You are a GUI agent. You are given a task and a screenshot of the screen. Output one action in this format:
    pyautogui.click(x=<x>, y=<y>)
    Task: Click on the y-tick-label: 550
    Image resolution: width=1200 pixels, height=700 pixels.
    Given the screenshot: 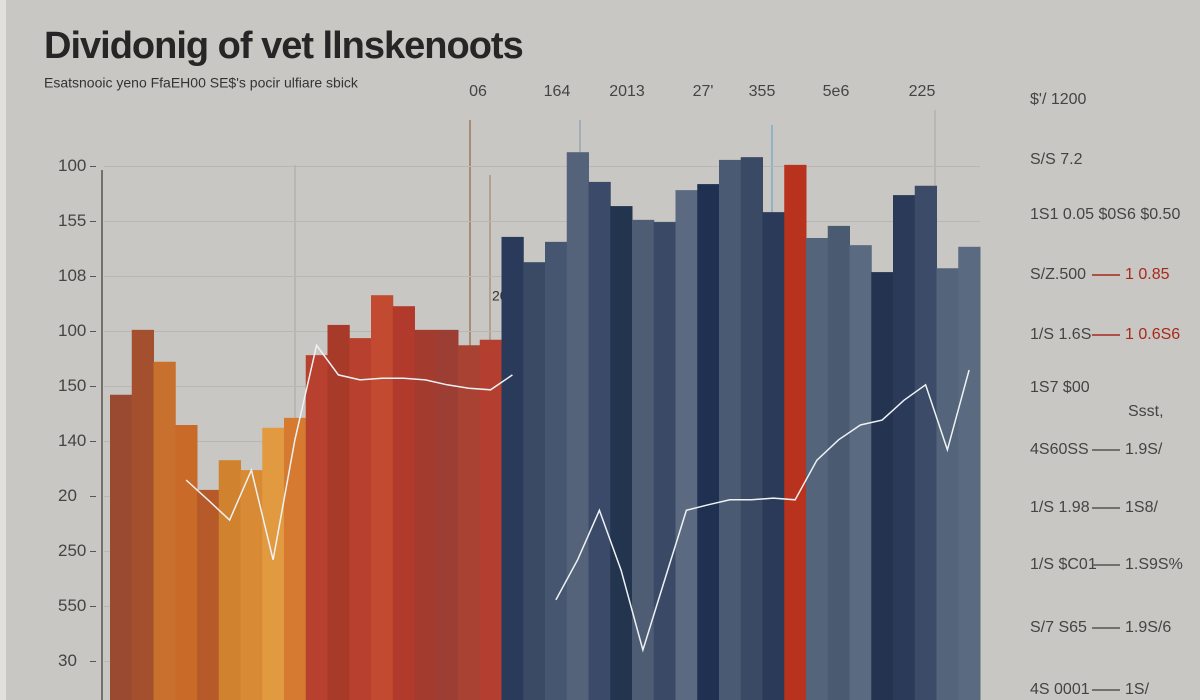 What is the action you would take?
    pyautogui.click(x=72, y=605)
    